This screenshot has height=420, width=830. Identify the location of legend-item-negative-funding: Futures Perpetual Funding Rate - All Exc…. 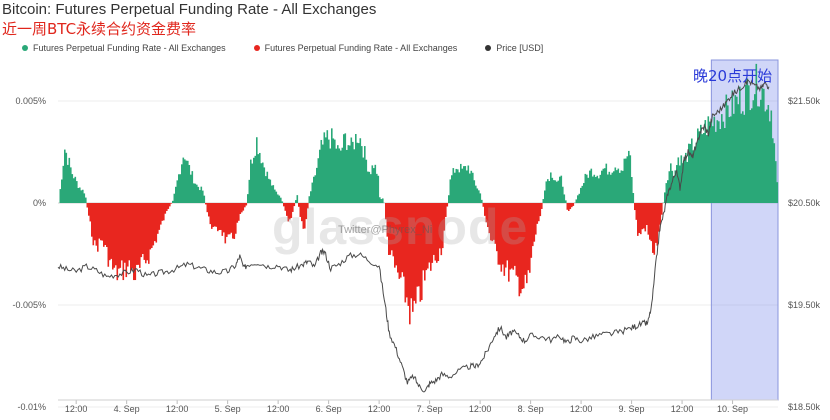
(355, 48).